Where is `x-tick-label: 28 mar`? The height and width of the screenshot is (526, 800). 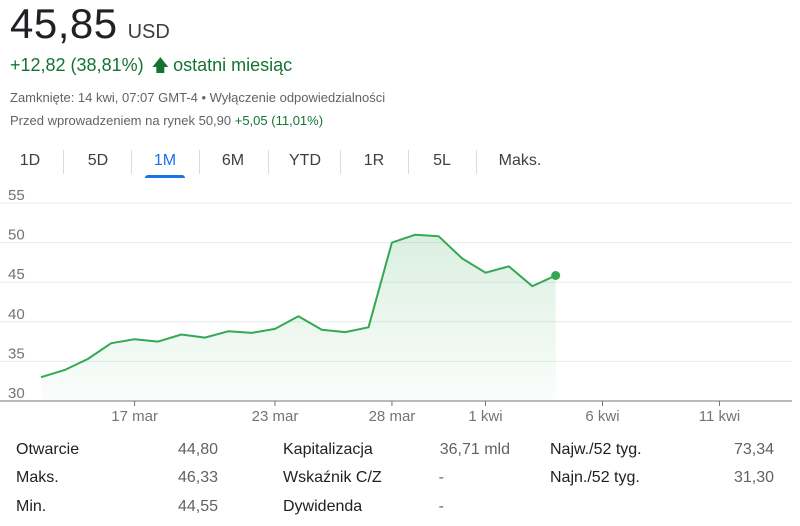 x-tick-label: 28 mar is located at coordinates (392, 416).